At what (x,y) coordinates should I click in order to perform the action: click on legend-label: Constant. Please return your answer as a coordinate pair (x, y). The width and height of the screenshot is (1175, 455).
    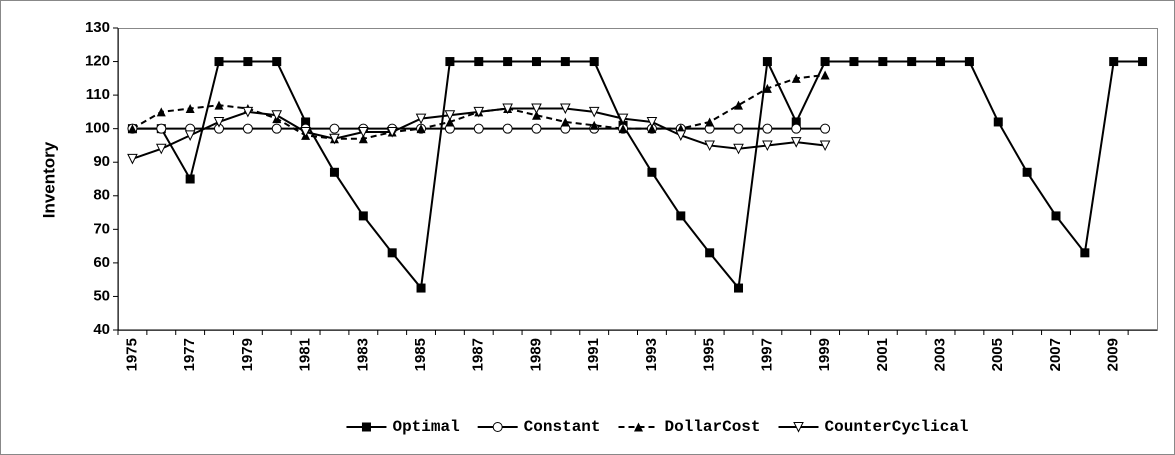
    Looking at the image, I should click on (562, 427).